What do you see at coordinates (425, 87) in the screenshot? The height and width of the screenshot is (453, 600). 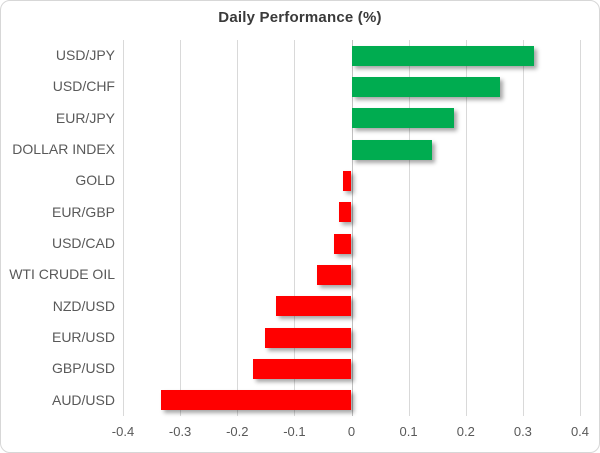 I see `bar-usd-chf` at bounding box center [425, 87].